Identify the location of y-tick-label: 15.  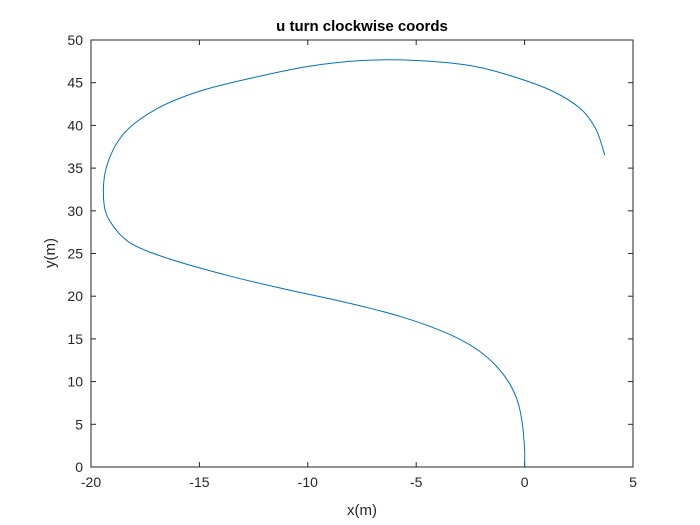
(75, 339).